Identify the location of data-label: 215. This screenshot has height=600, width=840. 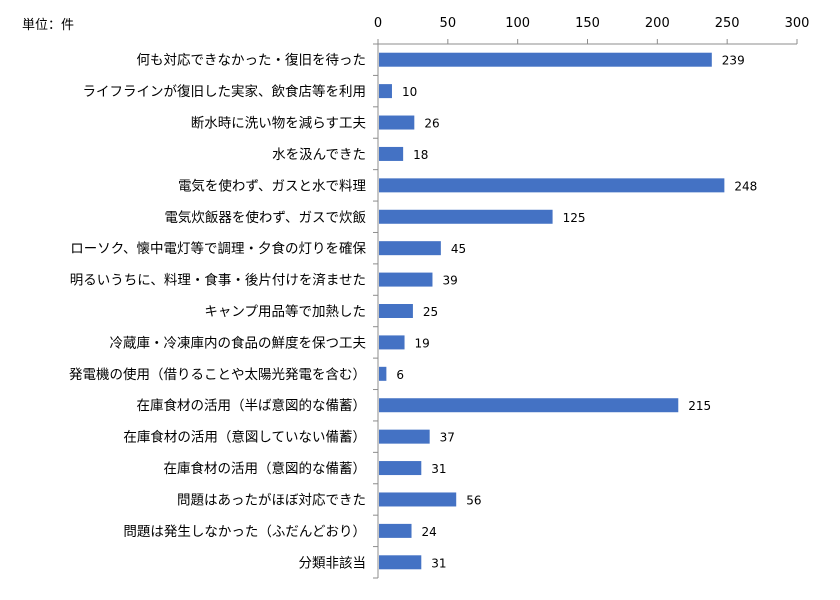
(699, 406).